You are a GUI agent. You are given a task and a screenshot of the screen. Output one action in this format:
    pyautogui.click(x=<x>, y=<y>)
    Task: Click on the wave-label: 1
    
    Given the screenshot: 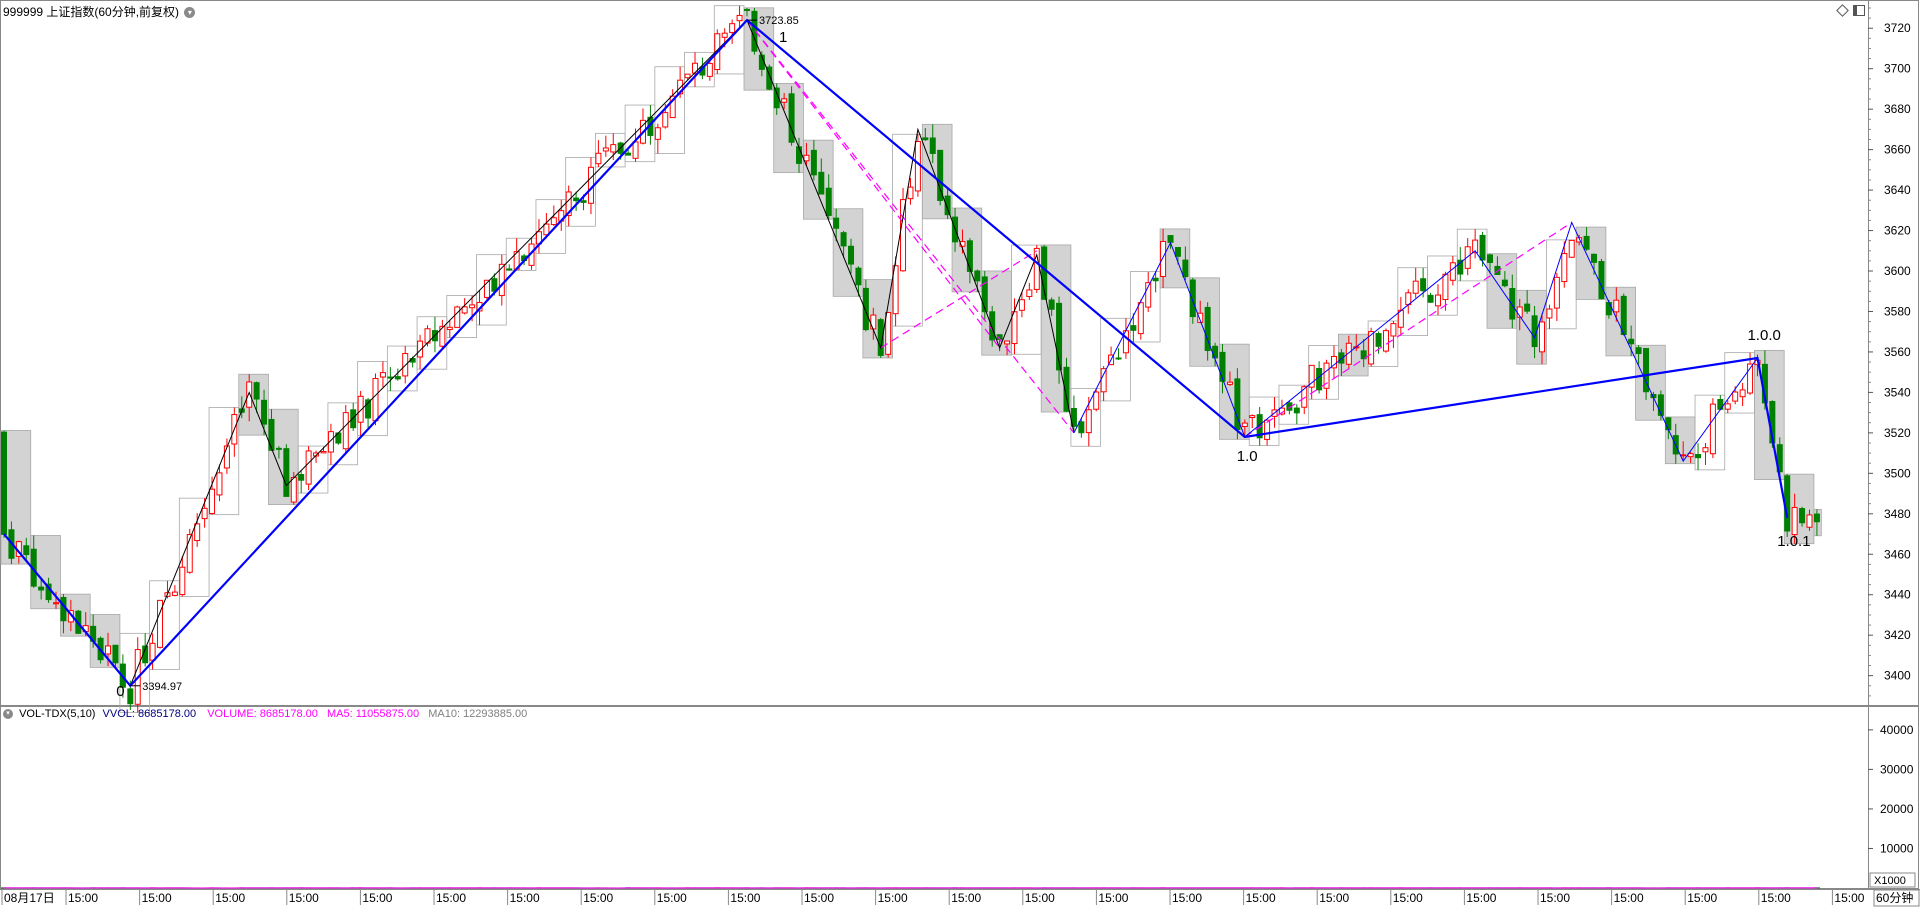 What is the action you would take?
    pyautogui.click(x=783, y=37)
    